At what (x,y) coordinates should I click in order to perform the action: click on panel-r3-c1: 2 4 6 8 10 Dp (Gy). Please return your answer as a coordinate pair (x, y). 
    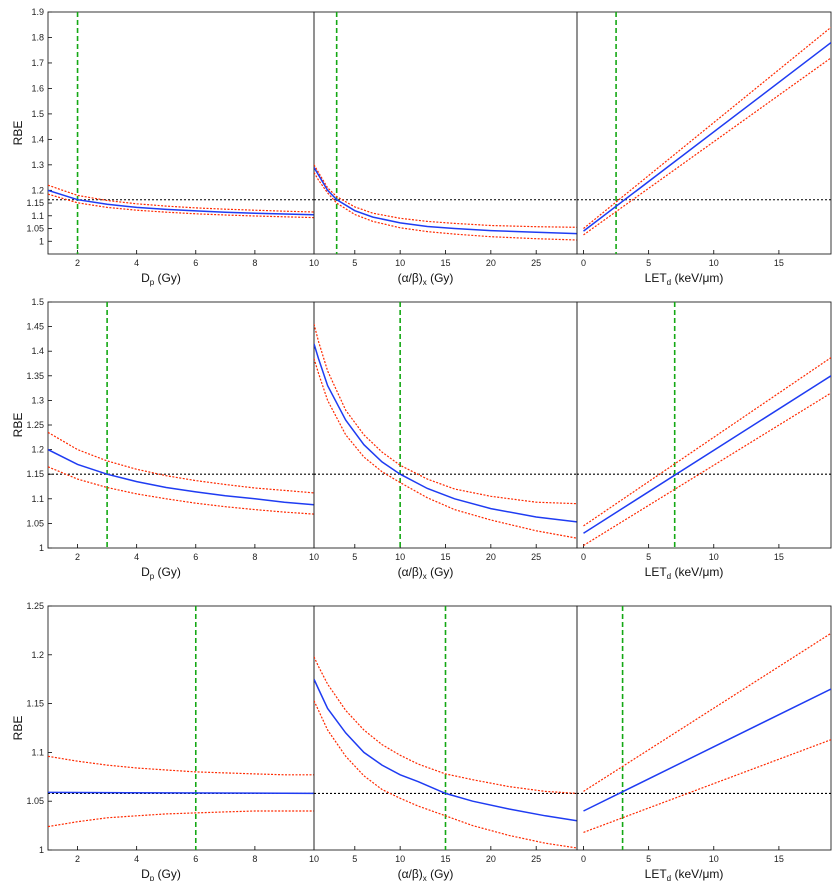
    Looking at the image, I should click on (183, 743).